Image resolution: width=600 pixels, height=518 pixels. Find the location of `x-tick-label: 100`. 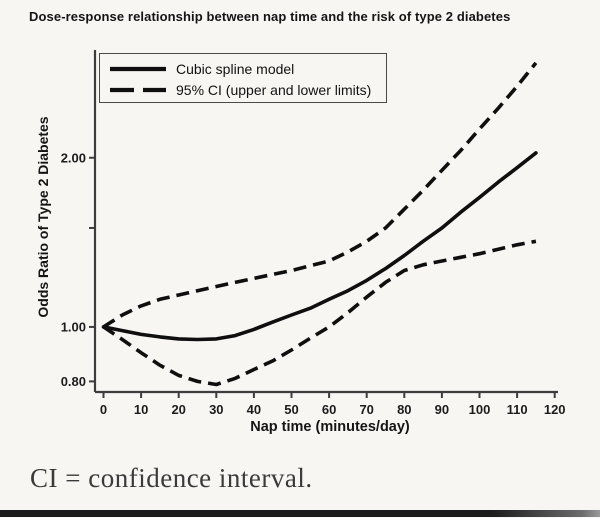

x-tick-label: 100 is located at coordinates (480, 409).